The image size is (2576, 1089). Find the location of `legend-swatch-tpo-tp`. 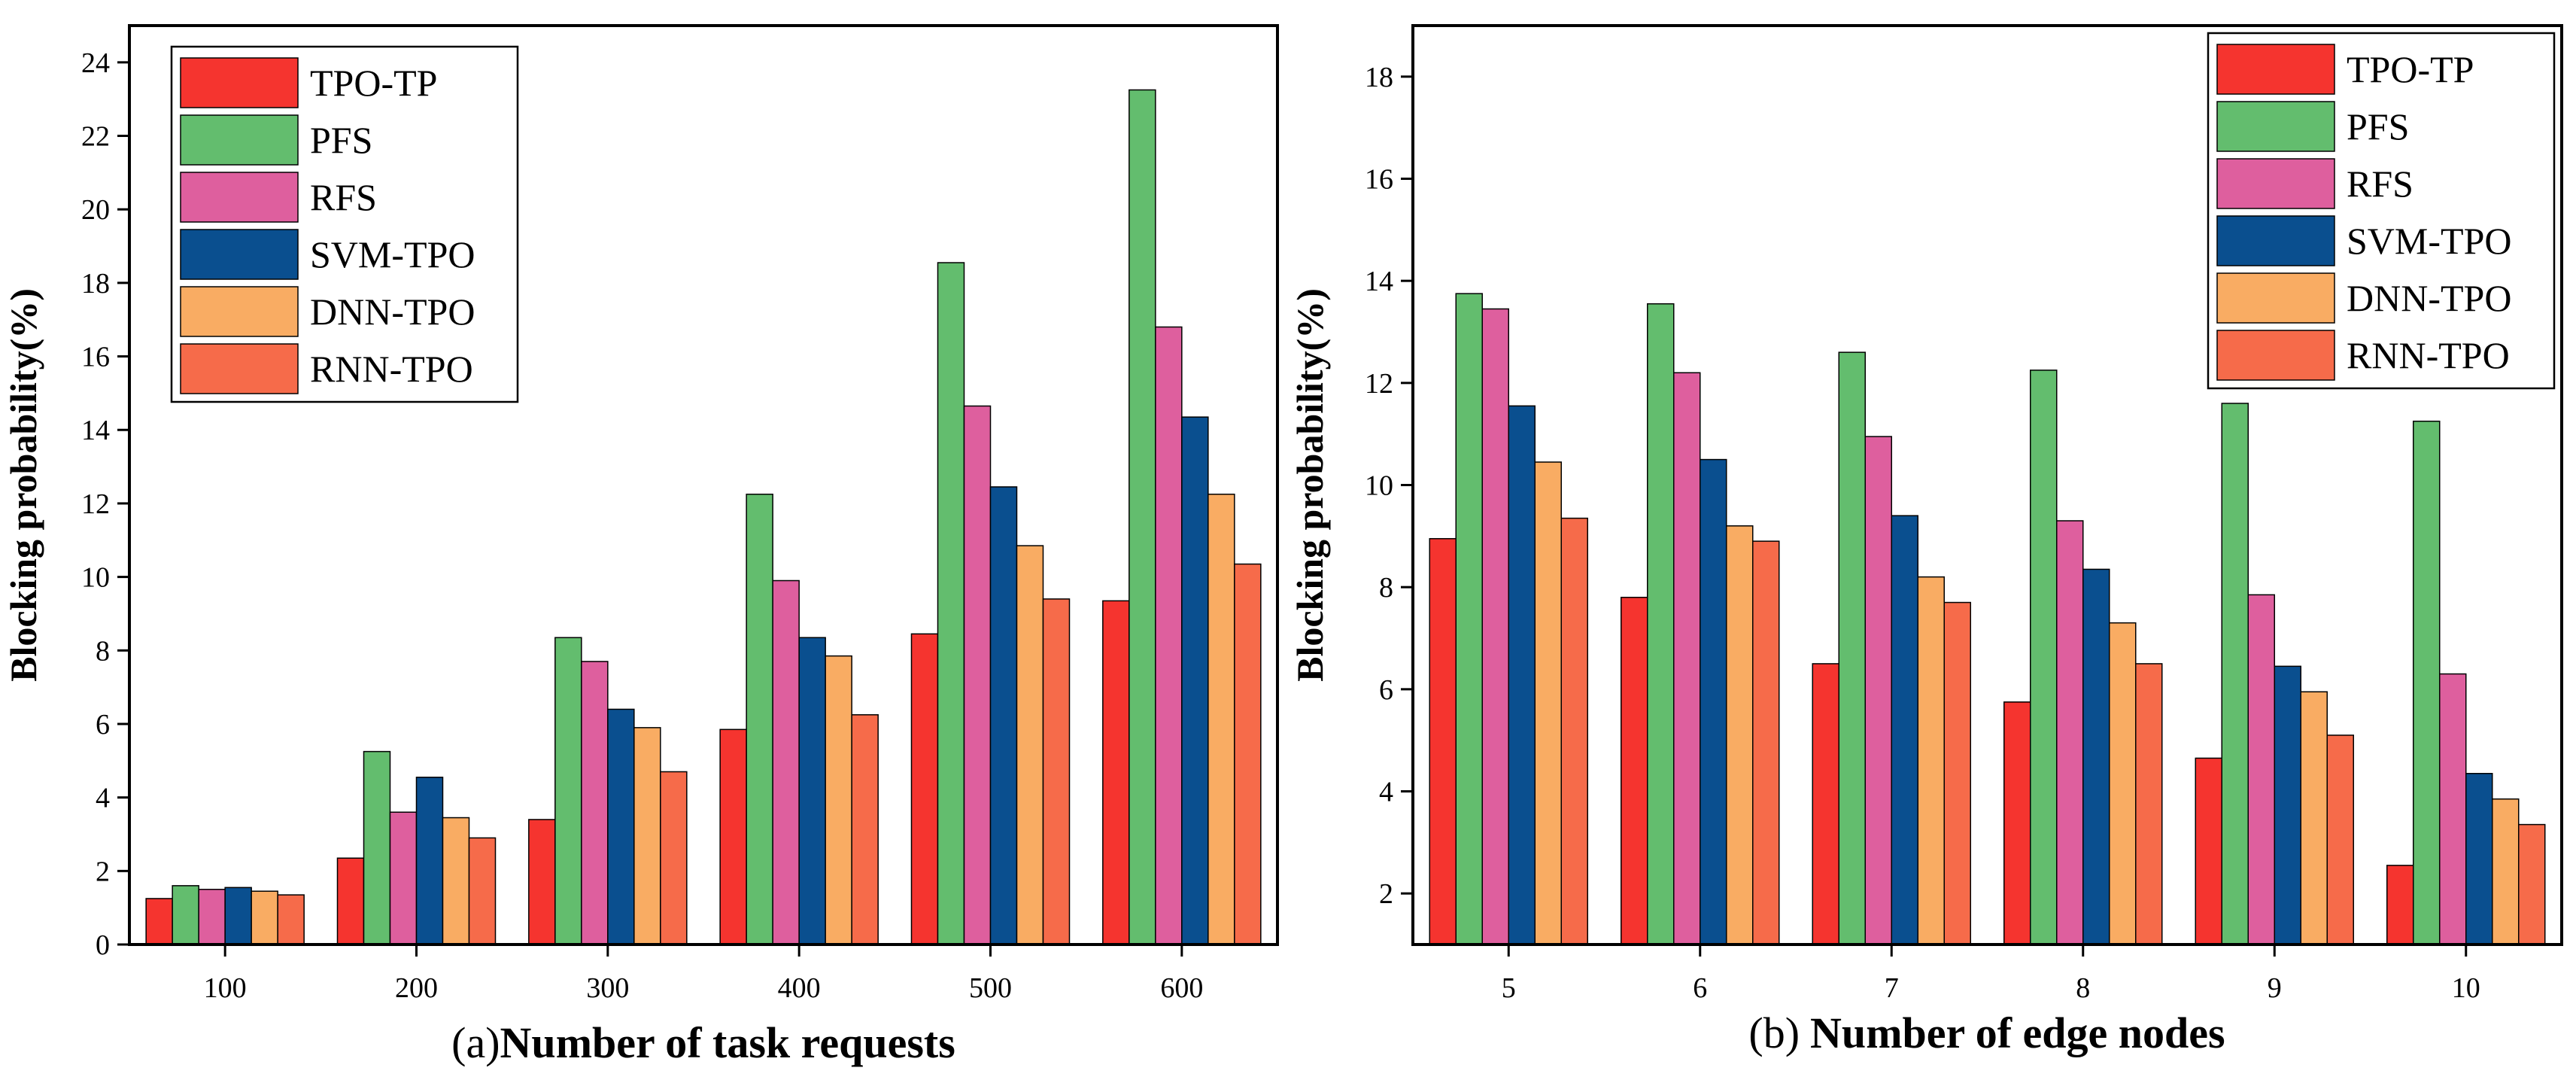

legend-swatch-tpo-tp is located at coordinates (2275, 69).